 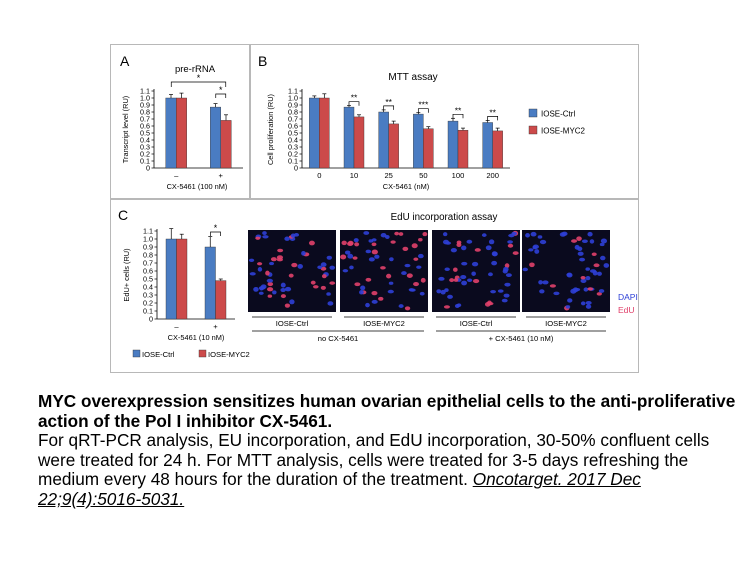 I want to click on caption-citation-link: Oncotarget. 2017 Dec 22;9(4):5016-5031., so click(x=339, y=489).